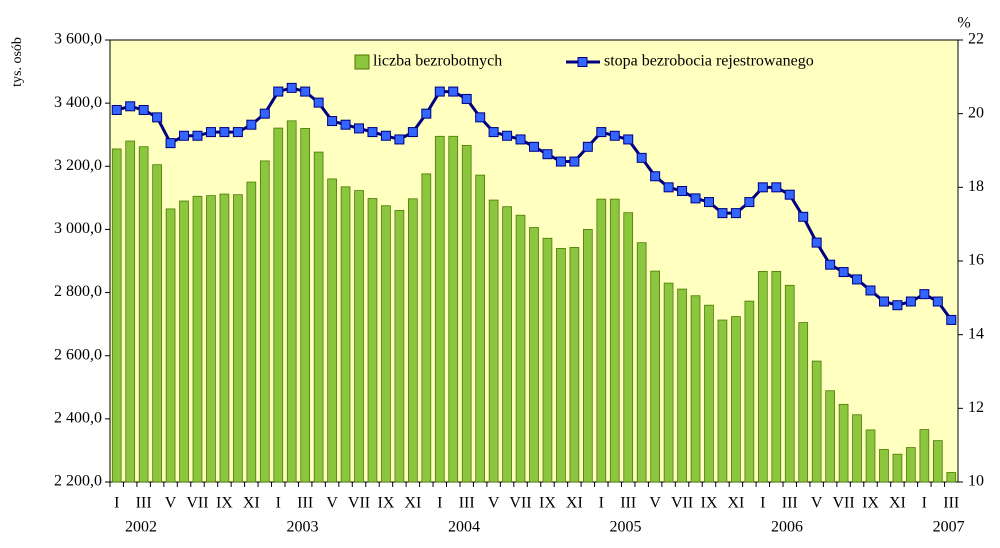  Describe the element at coordinates (976, 407) in the screenshot. I see `y2-tick-label: 12` at that location.